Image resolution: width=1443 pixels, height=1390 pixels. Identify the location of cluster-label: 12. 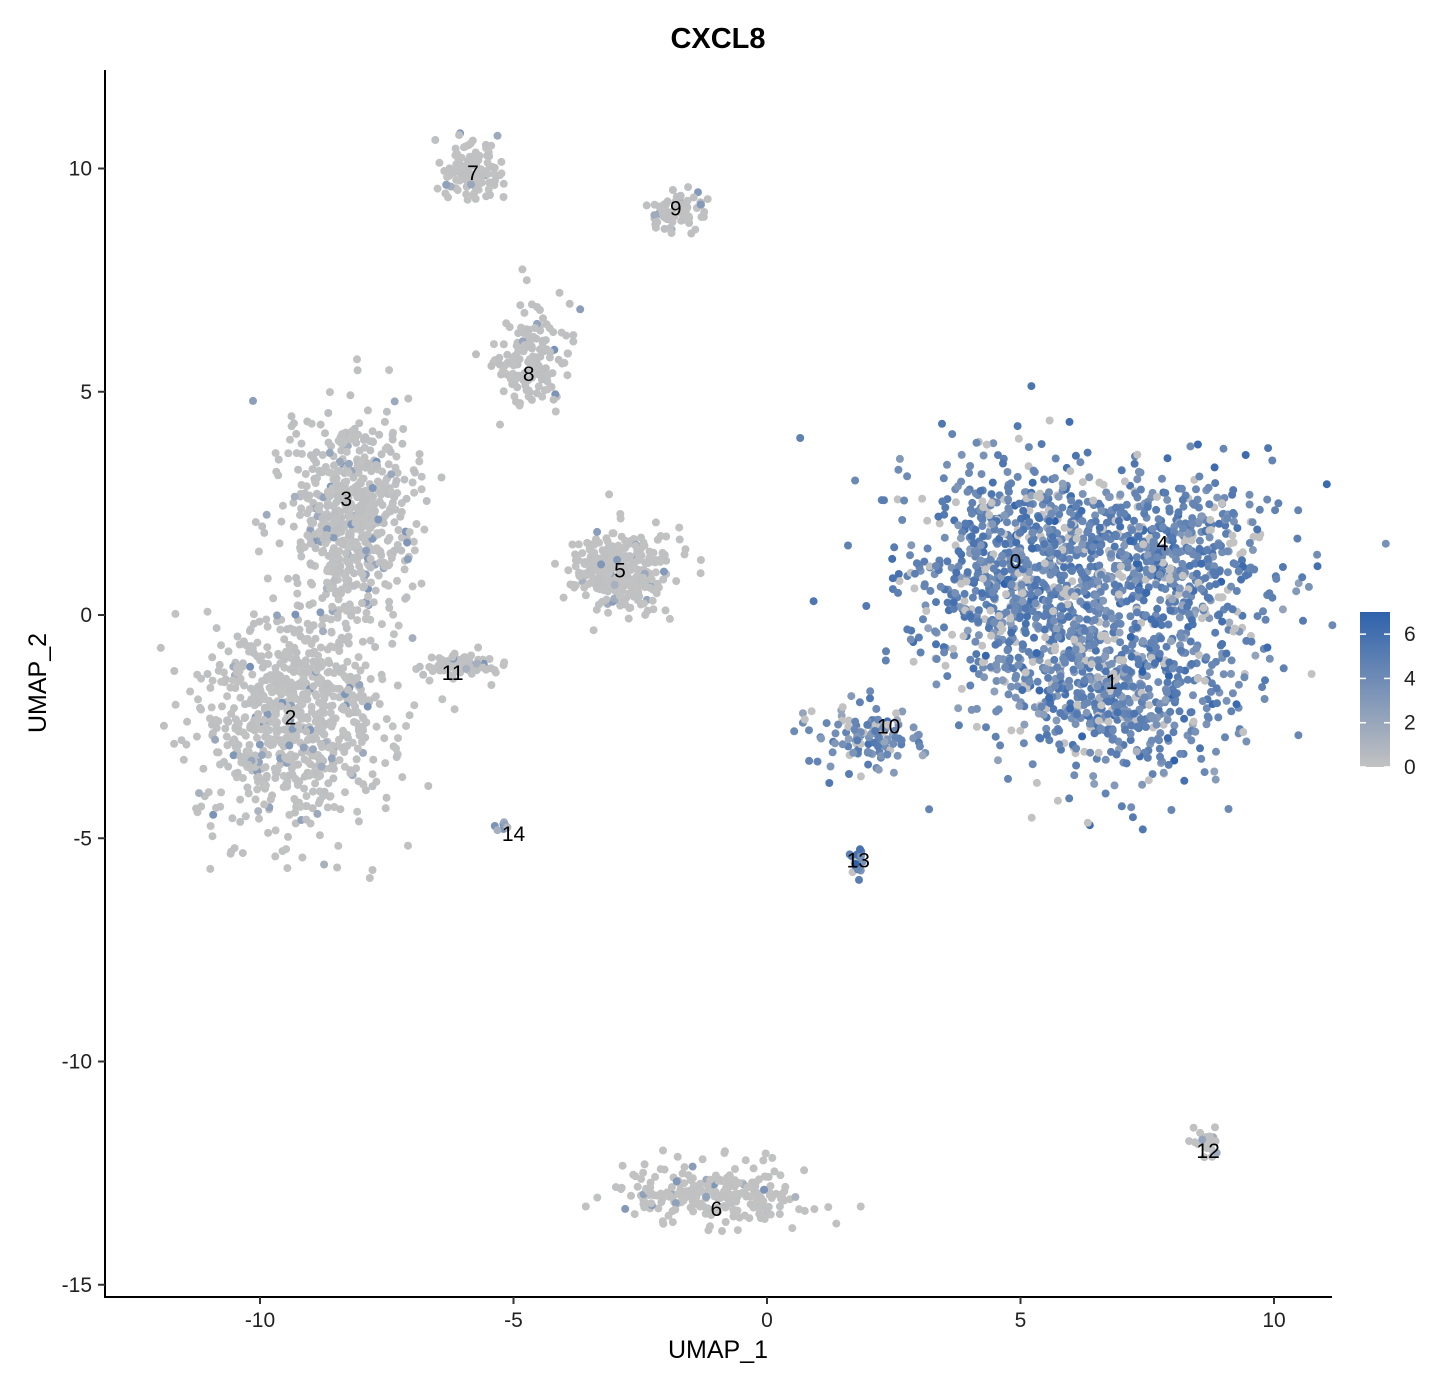
(1207, 1151).